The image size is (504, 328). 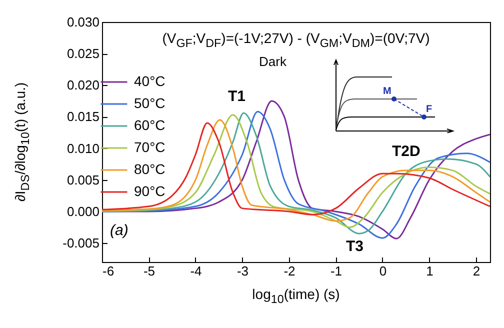 I want to click on x-tick-label: -2, so click(x=290, y=271).